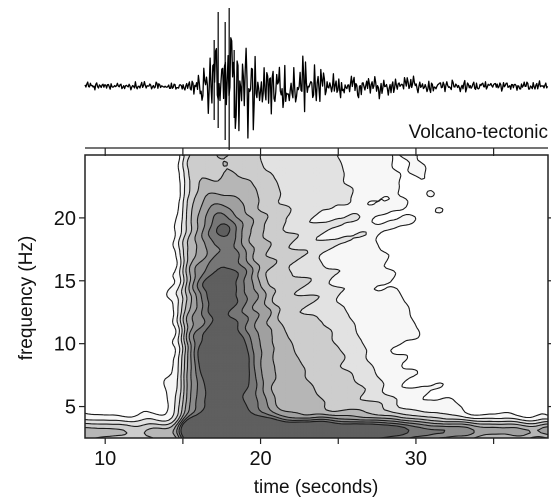 Image resolution: width=551 pixels, height=499 pixels. I want to click on x-tick-label: 10, so click(105, 459).